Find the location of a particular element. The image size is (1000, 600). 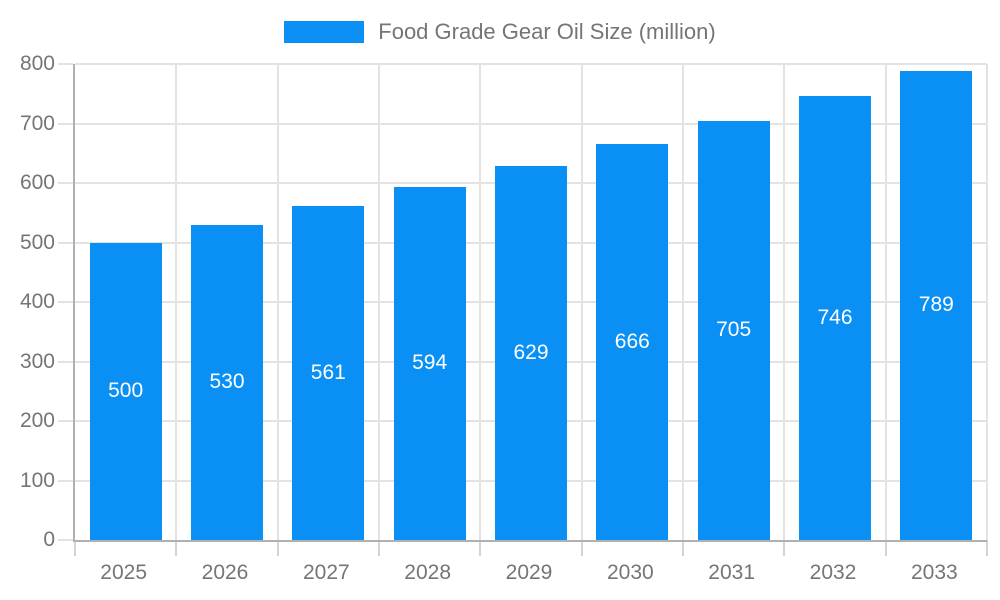

y-tick-label: 500 is located at coordinates (37, 242).